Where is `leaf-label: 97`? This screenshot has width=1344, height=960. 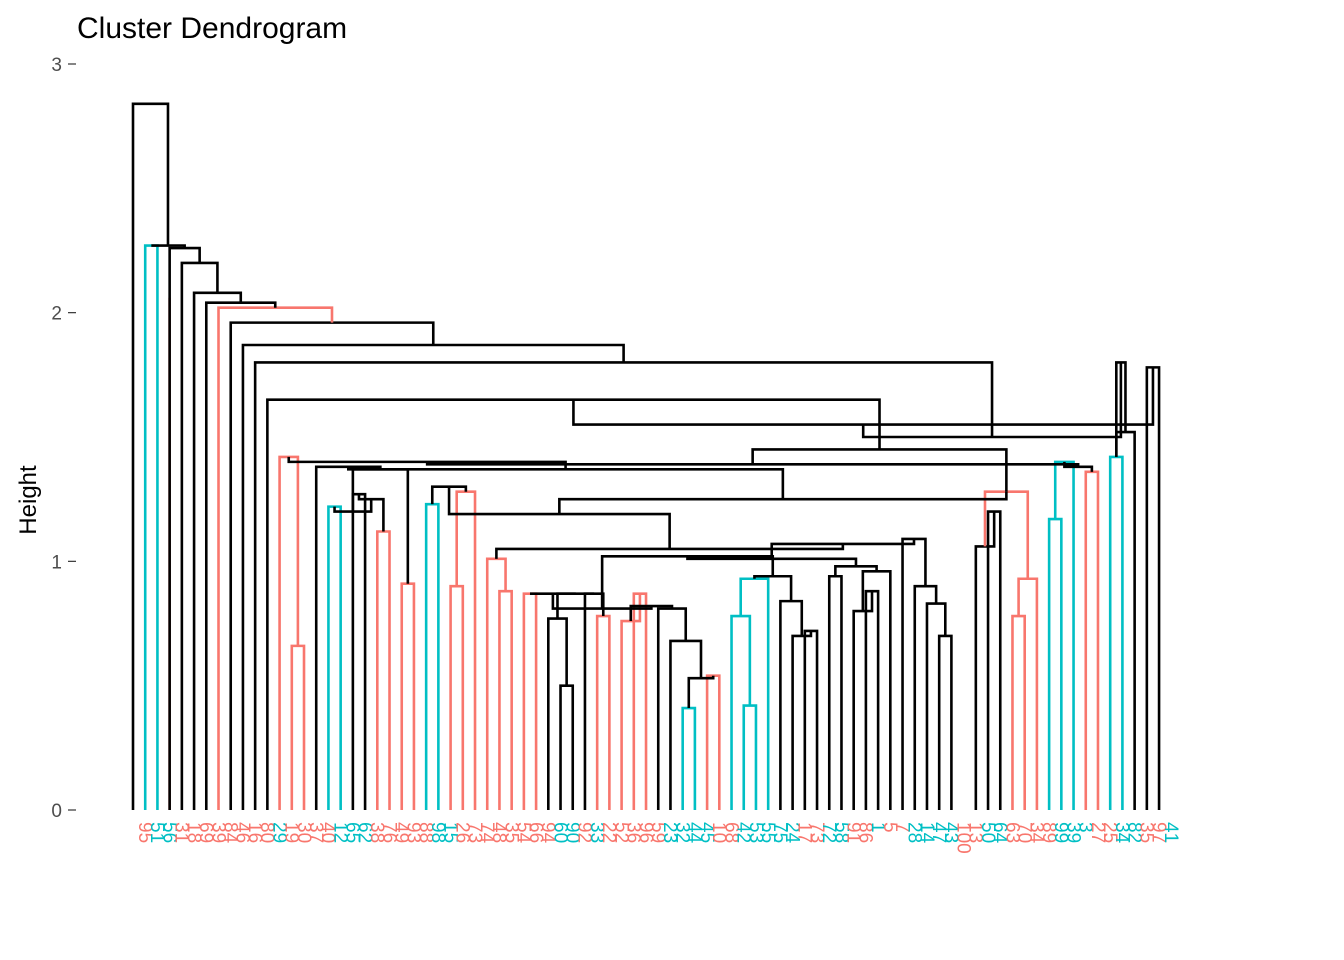
leaf-label: 97 is located at coordinates (1158, 832).